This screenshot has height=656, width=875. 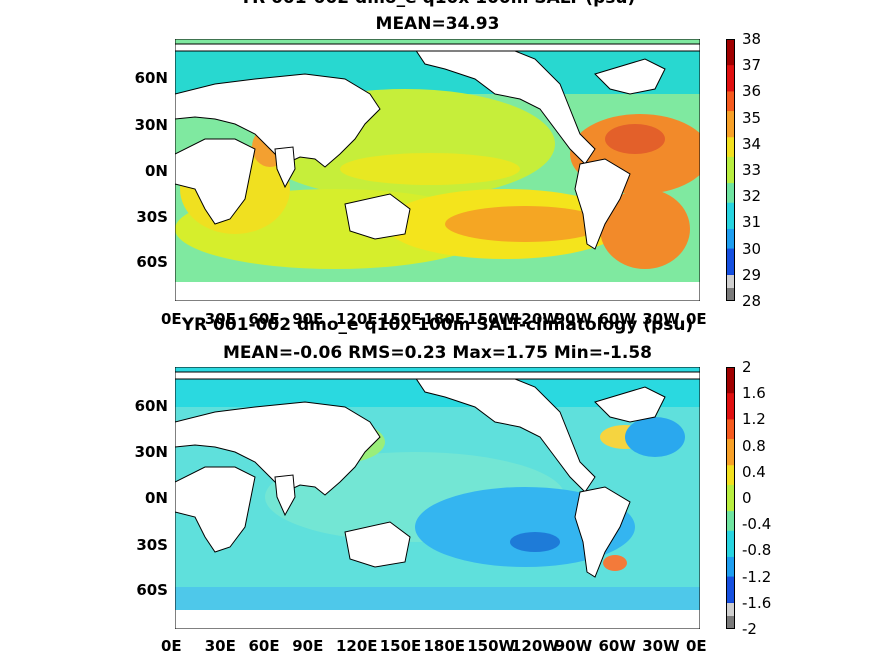 What do you see at coordinates (752, 39) in the screenshot?
I see `chart1-colorbar-tick: 38` at bounding box center [752, 39].